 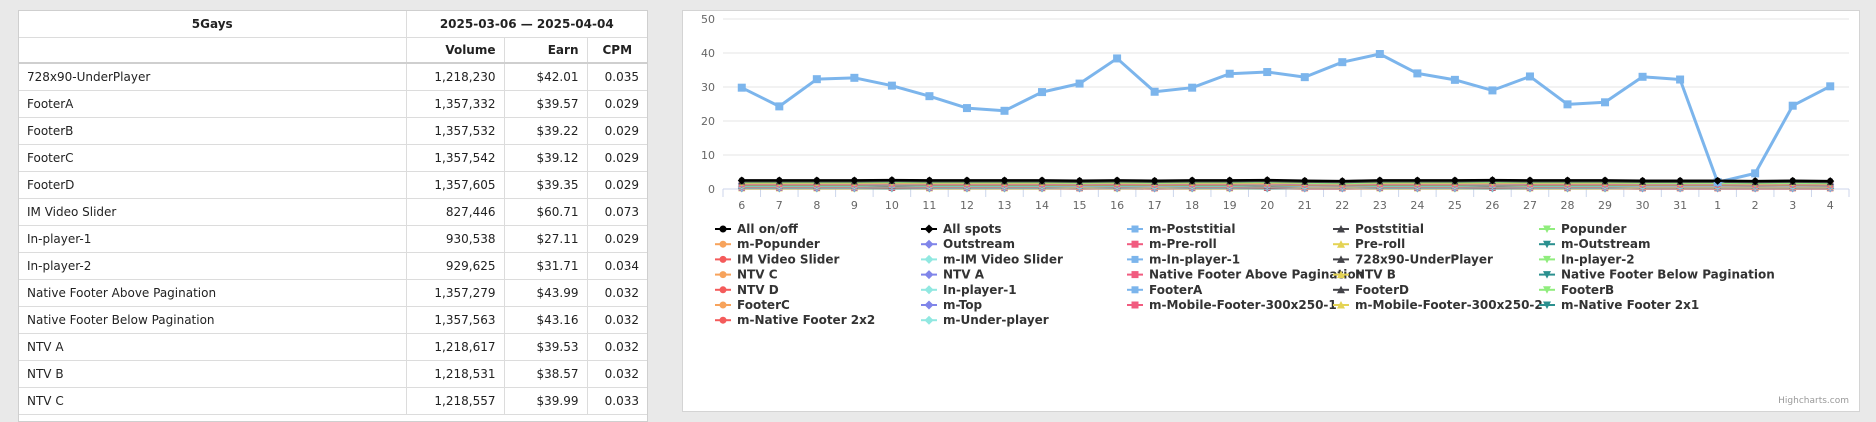 I want to click on legend-label: Popunder, so click(x=1593, y=229).